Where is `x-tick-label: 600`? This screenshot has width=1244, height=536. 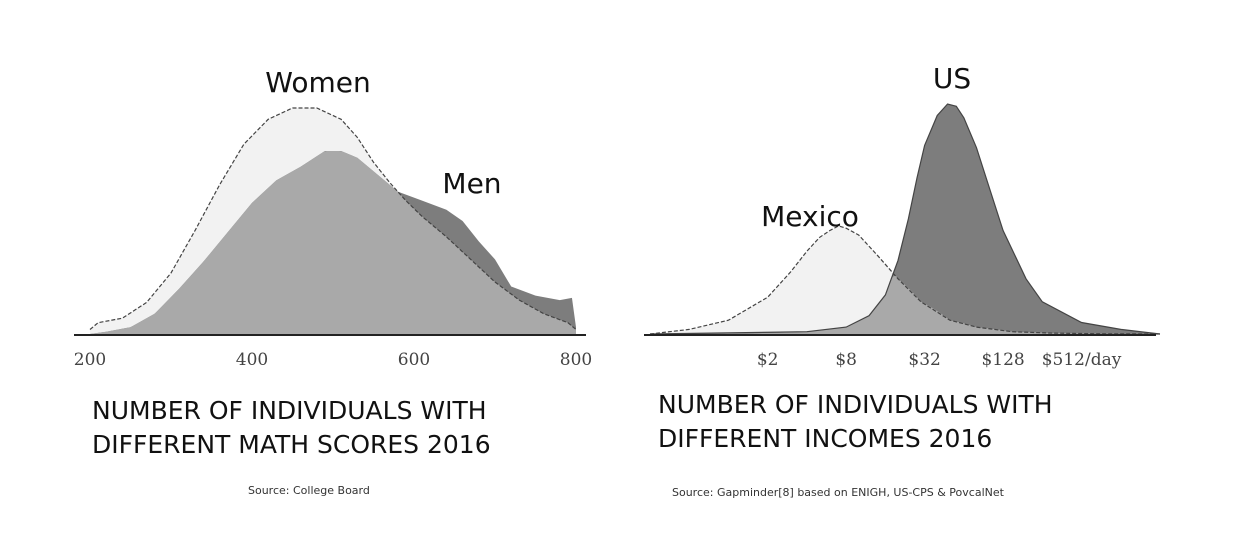
x-tick-label: 600 is located at coordinates (414, 360).